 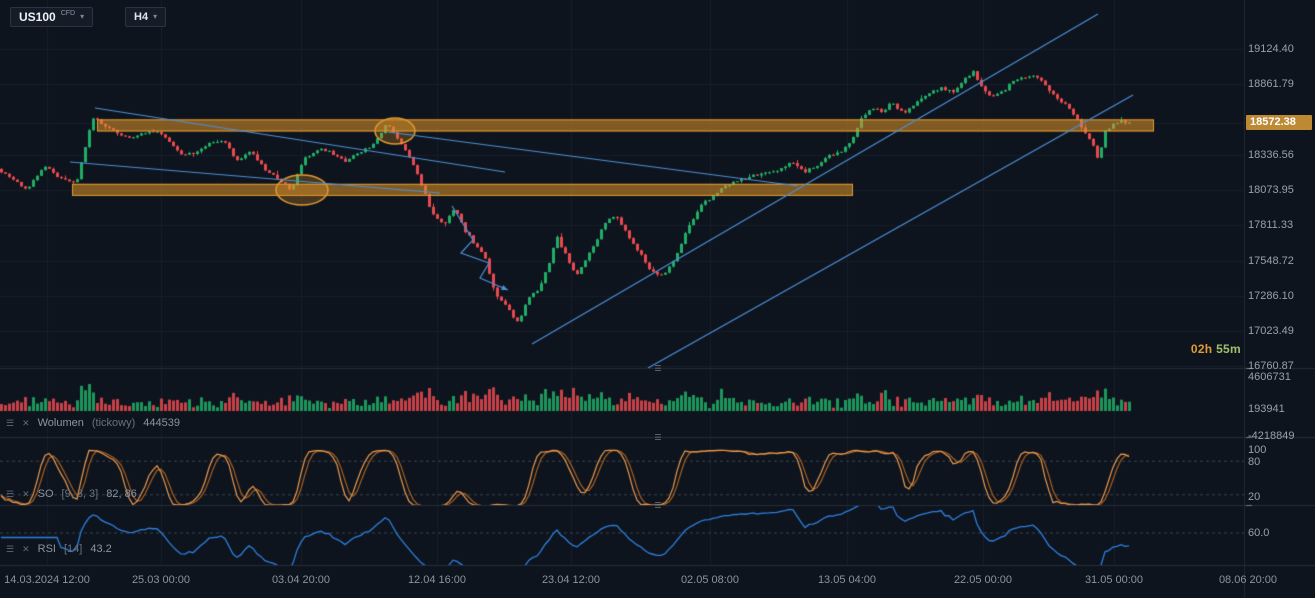 I want to click on price-axis-label: 18861.79, so click(x=1271, y=84).